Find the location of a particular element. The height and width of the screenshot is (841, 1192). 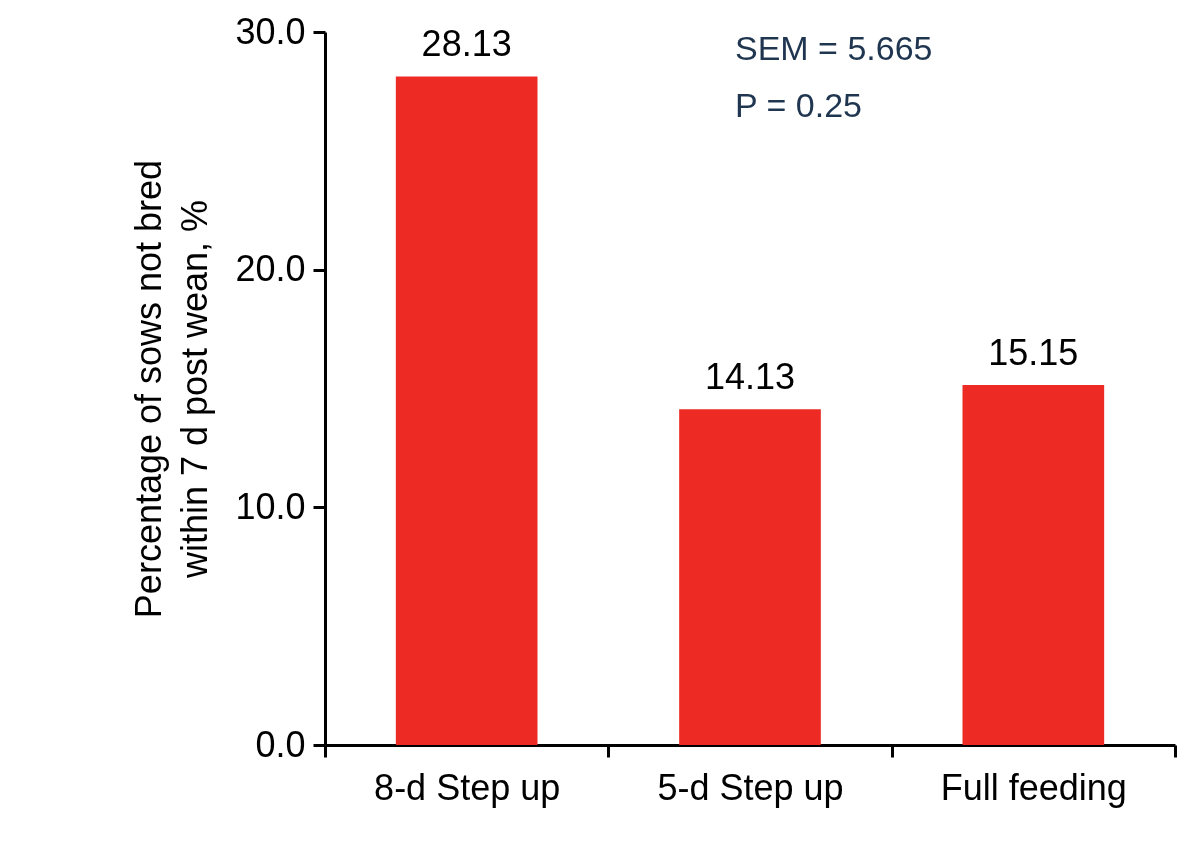

data-label: 14.13 is located at coordinates (750, 377).